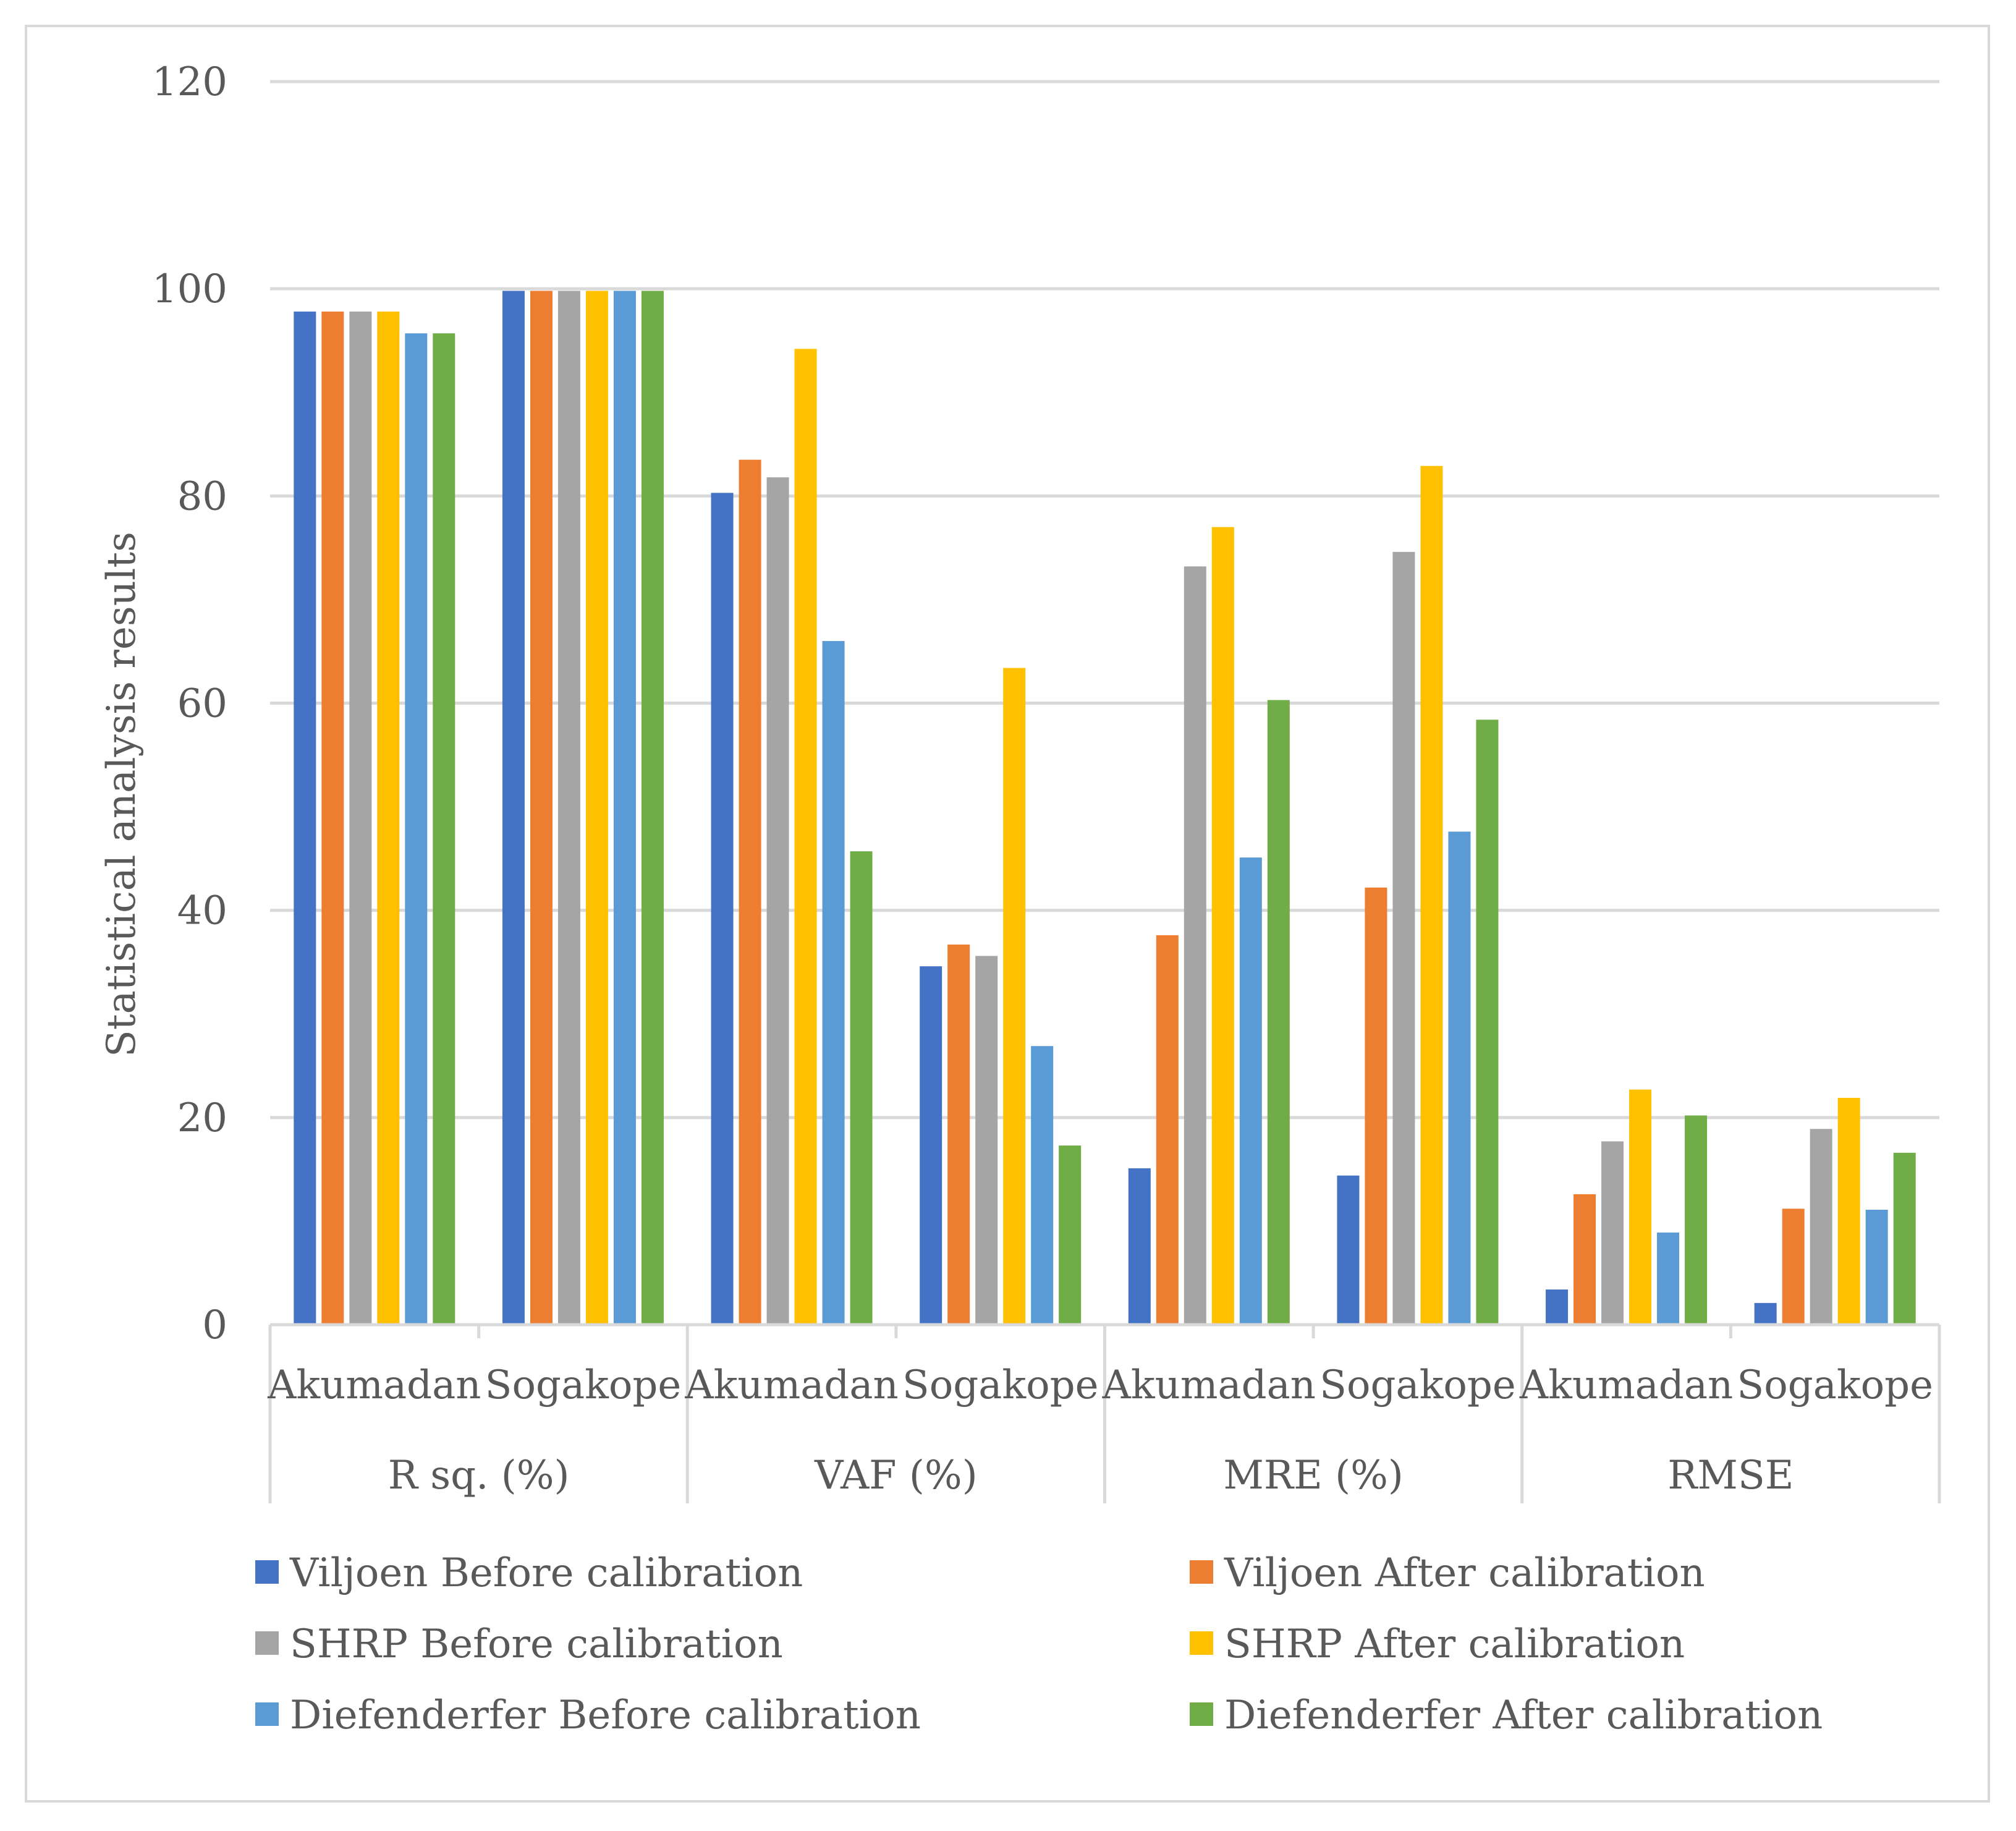 The width and height of the screenshot is (2016, 1831). What do you see at coordinates (1455, 1644) in the screenshot?
I see `legend-label: SHRP After calibration` at bounding box center [1455, 1644].